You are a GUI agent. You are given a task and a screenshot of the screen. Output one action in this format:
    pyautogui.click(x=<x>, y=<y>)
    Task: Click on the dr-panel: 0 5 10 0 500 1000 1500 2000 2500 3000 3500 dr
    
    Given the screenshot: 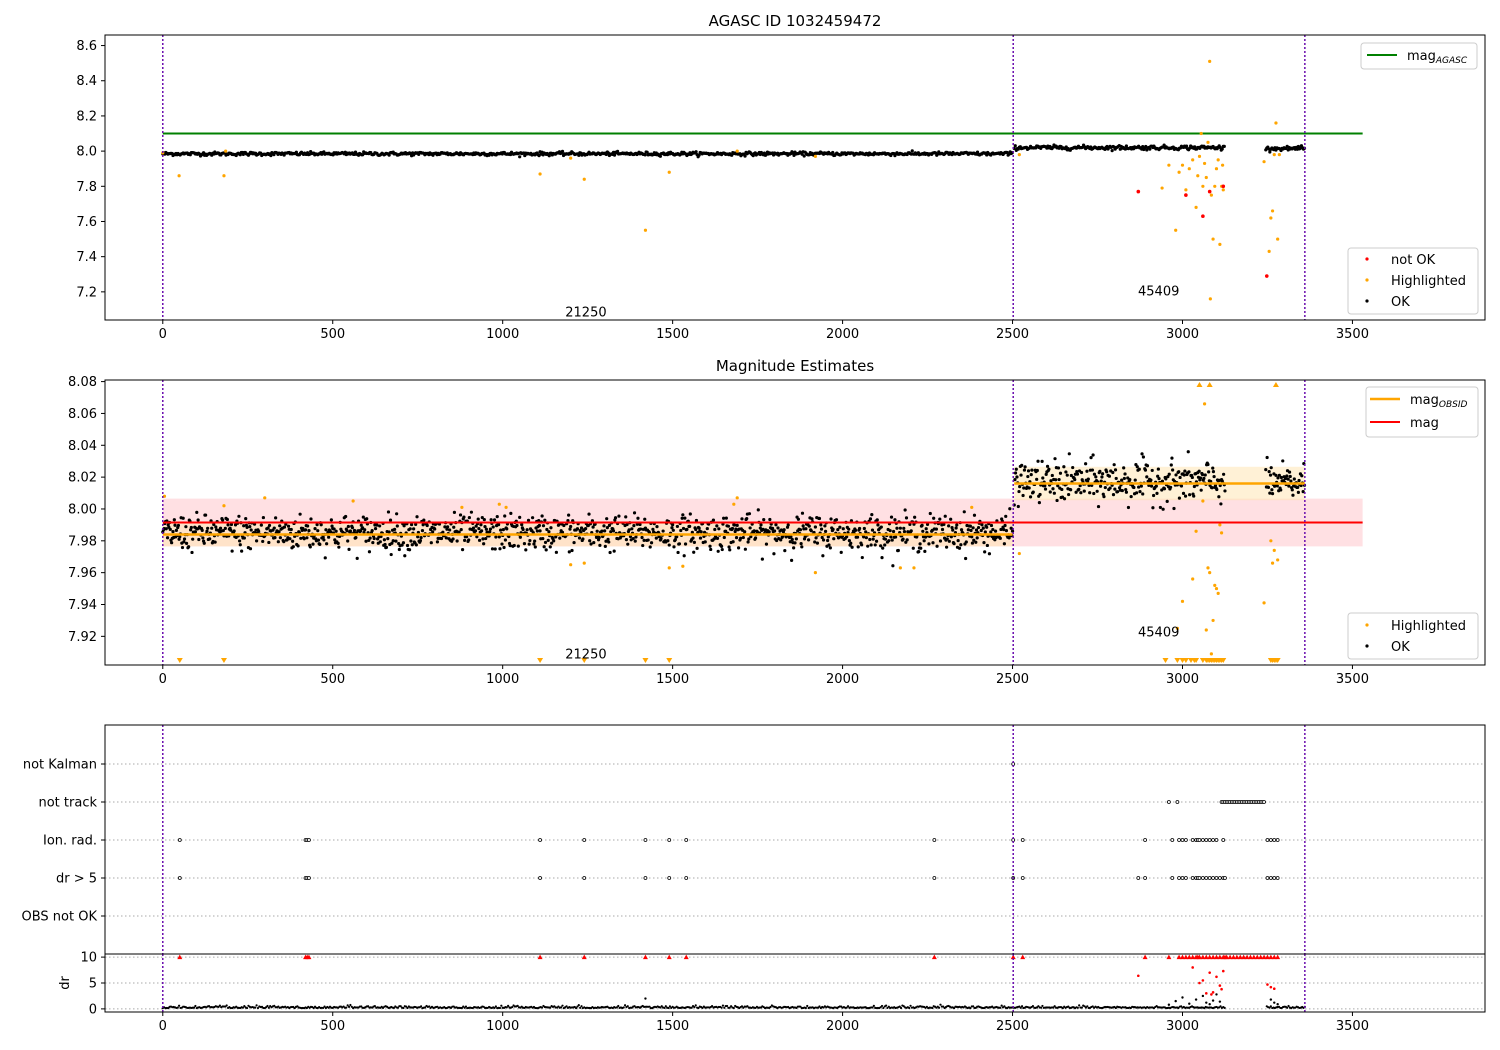 What is the action you would take?
    pyautogui.click(x=772, y=992)
    